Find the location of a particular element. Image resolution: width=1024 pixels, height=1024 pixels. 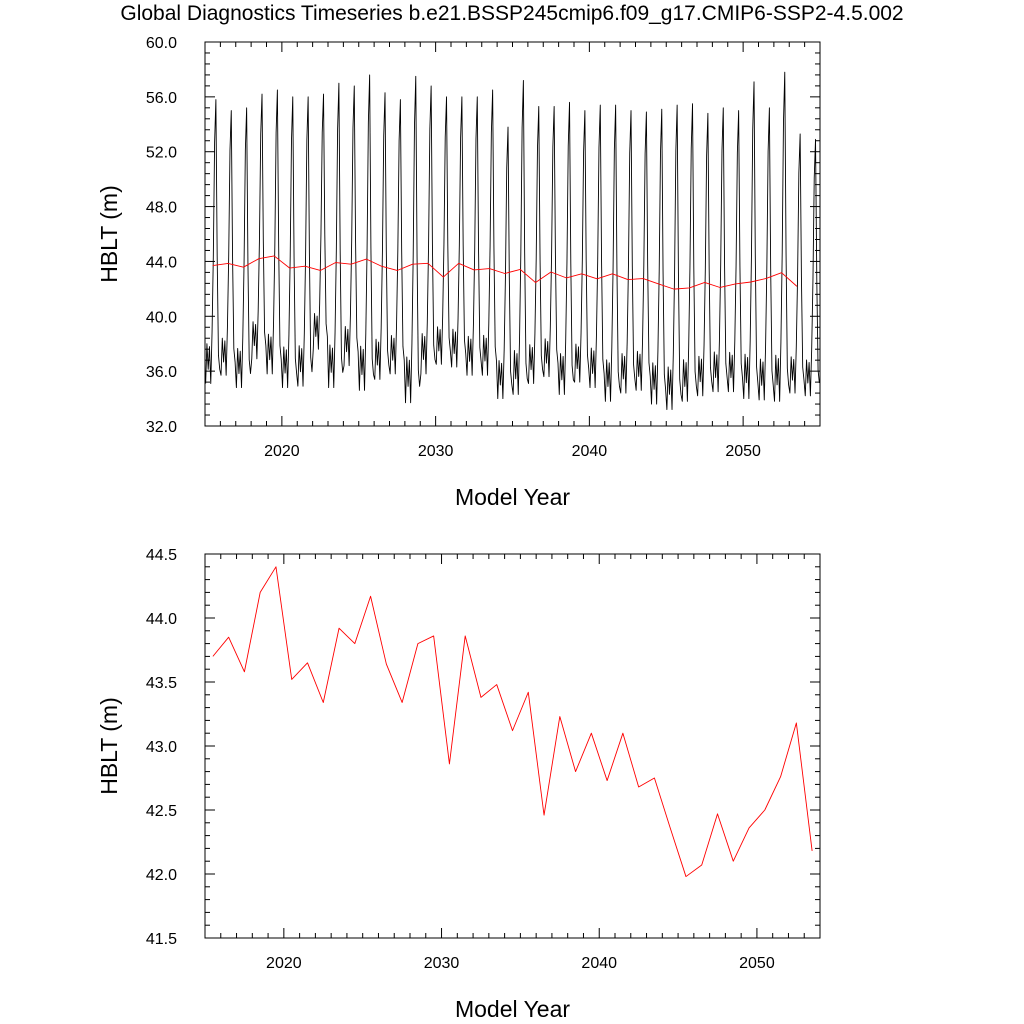

y-tick-label: 60.0 is located at coordinates (161, 43).